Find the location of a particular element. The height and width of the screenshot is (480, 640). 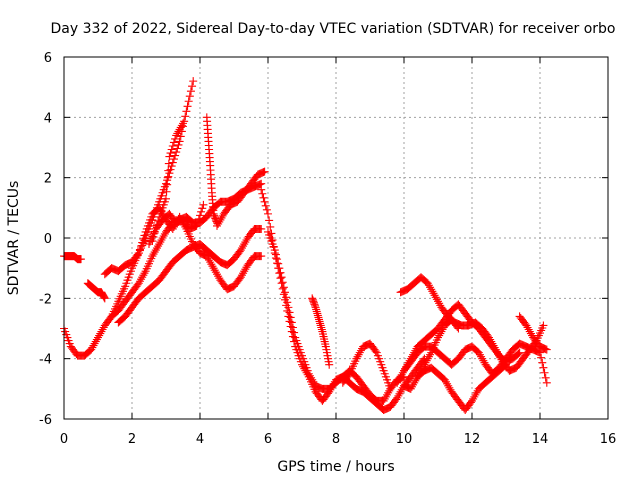

series-track-m is located at coordinates (321, 331).